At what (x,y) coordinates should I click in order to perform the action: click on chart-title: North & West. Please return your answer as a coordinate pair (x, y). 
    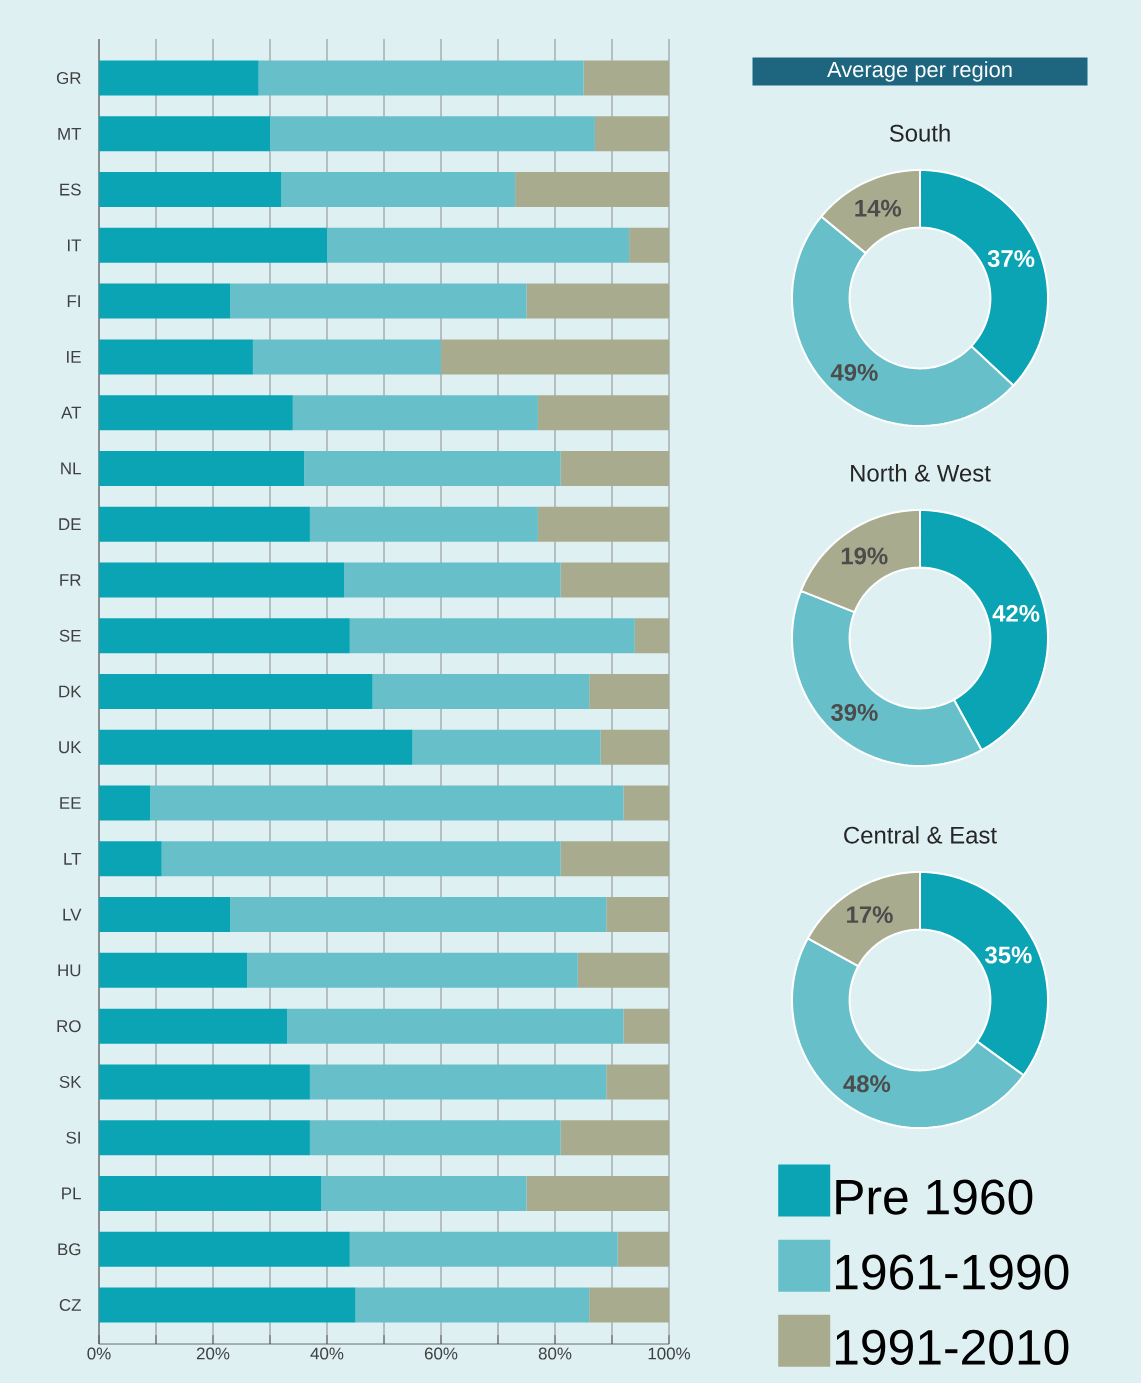
    Looking at the image, I should click on (921, 473).